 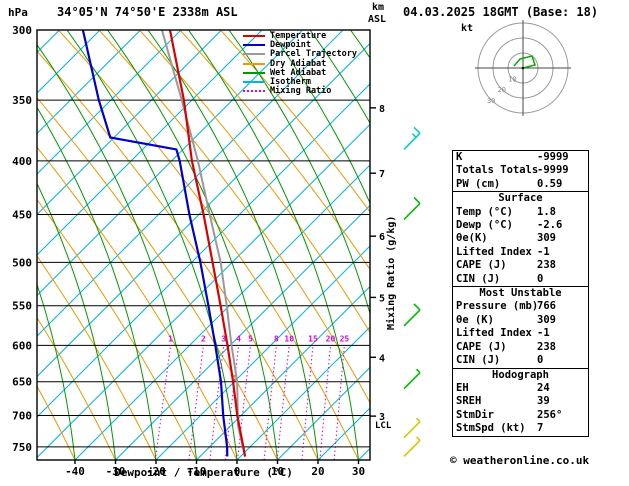 I want to click on wind-barbs, so click(x=412, y=292).